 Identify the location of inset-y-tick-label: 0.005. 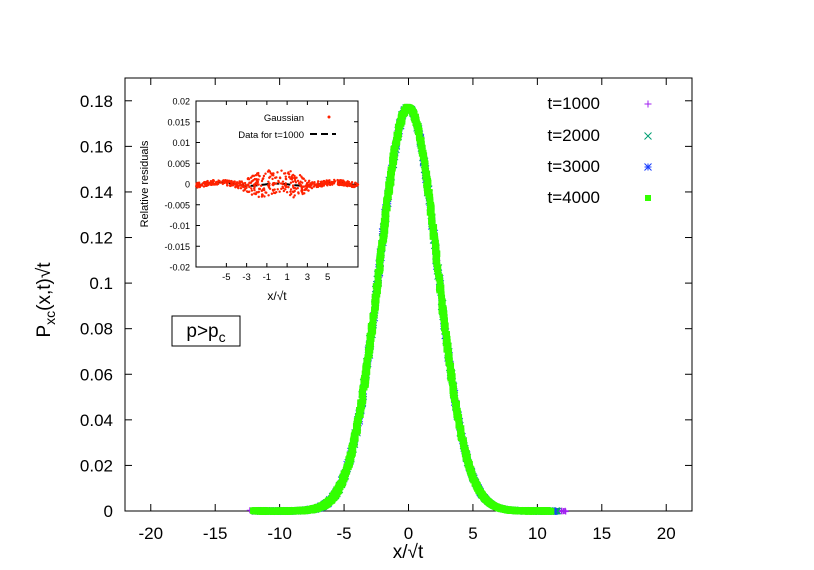
(178, 164).